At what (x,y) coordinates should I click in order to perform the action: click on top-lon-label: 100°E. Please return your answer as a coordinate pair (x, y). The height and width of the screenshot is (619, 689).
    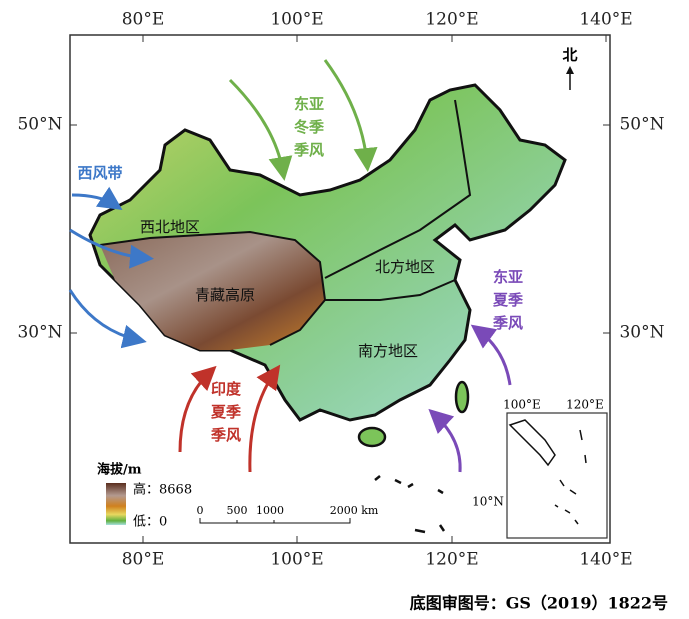
    Looking at the image, I should click on (296, 20).